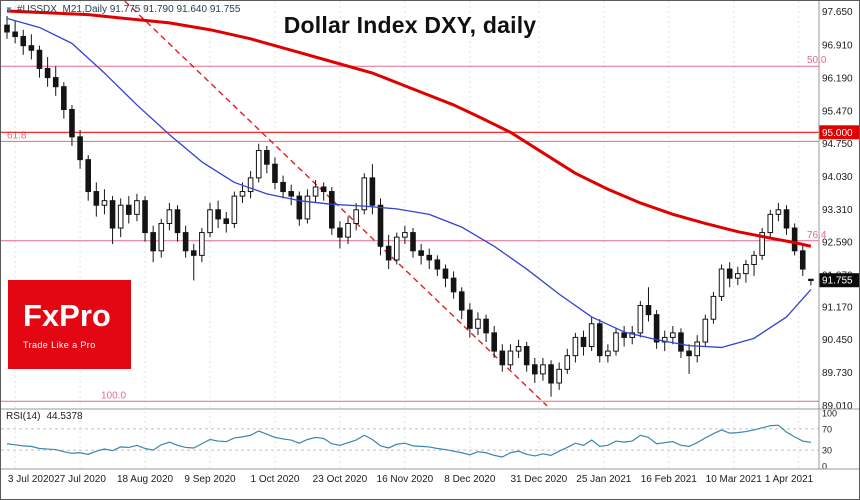 The image size is (860, 500). What do you see at coordinates (837, 373) in the screenshot?
I see `price-axis-label: 89.730` at bounding box center [837, 373].